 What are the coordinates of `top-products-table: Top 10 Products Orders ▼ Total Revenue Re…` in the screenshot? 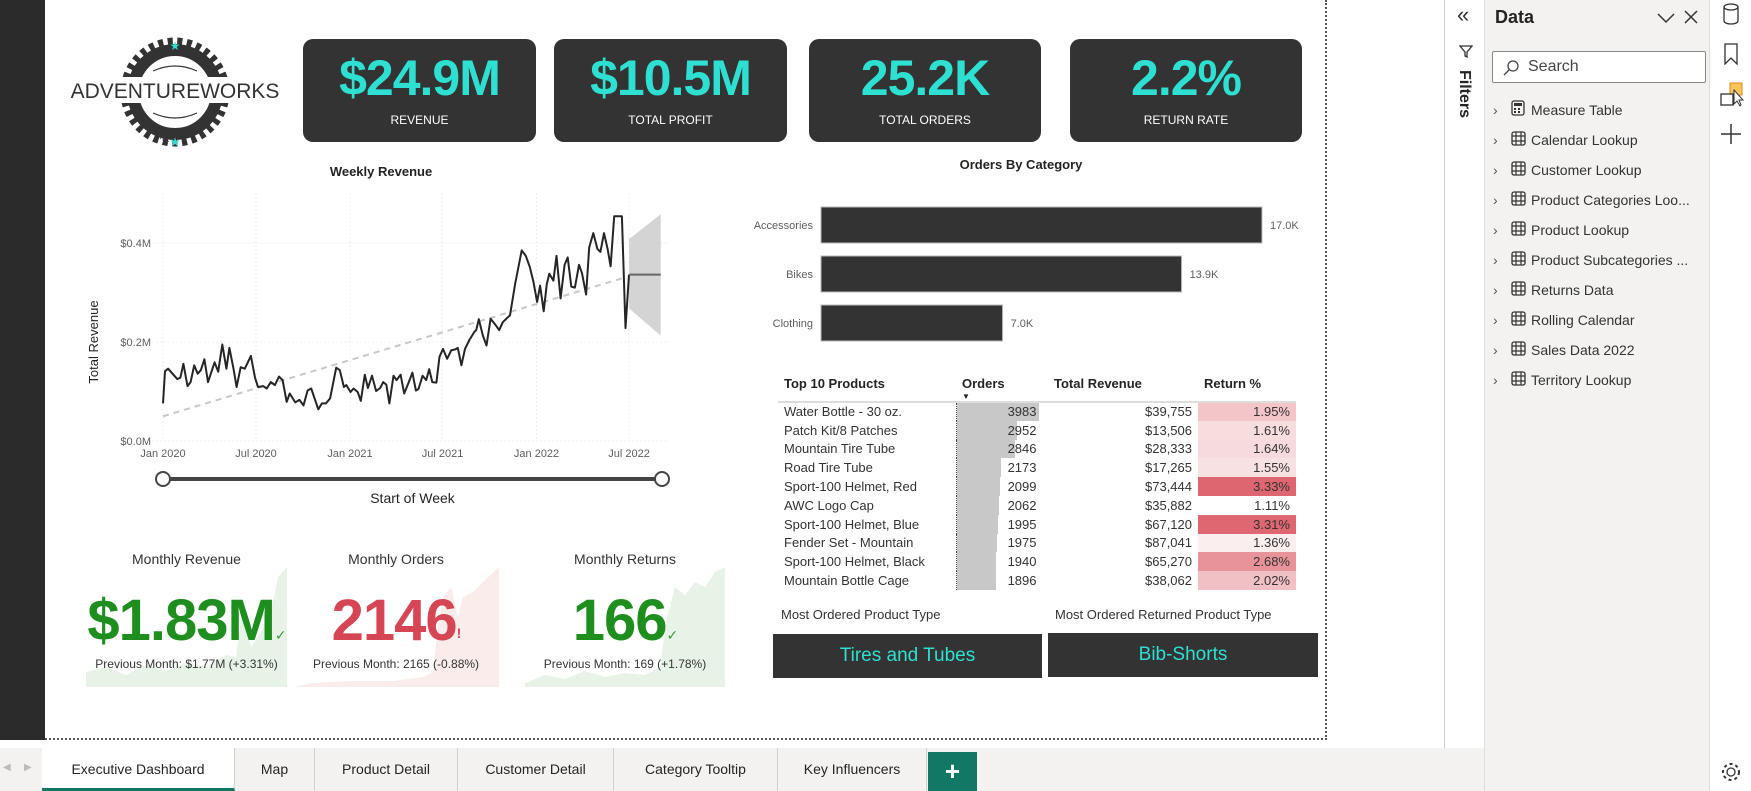 It's located at (1037, 481).